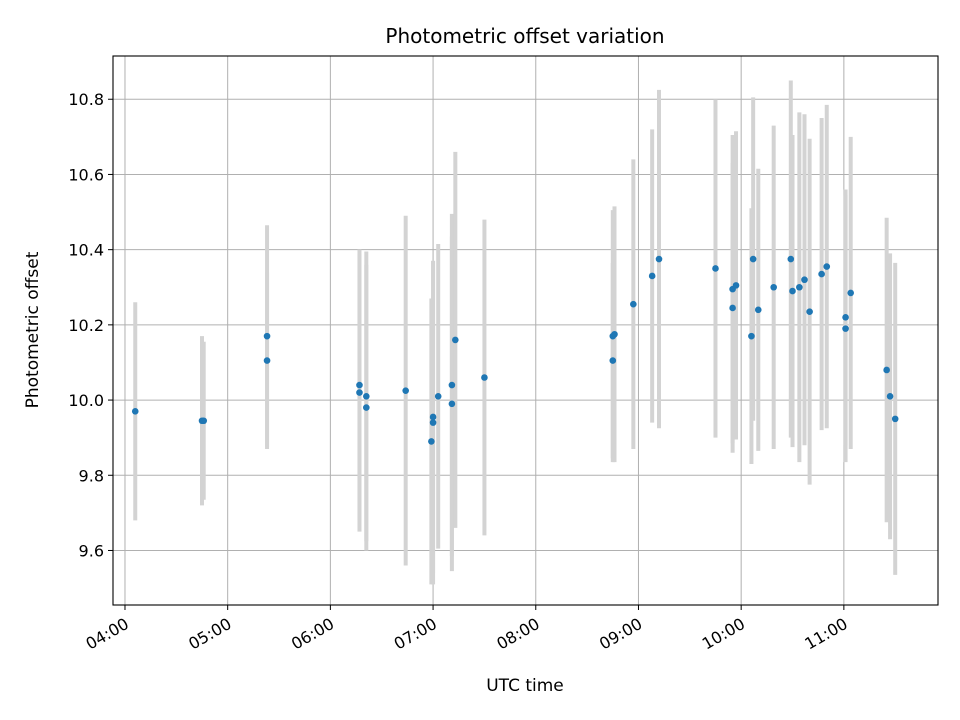 Image resolution: width=960 pixels, height=720 pixels. What do you see at coordinates (524, 36) in the screenshot?
I see `chart-title: Photometric offset variation` at bounding box center [524, 36].